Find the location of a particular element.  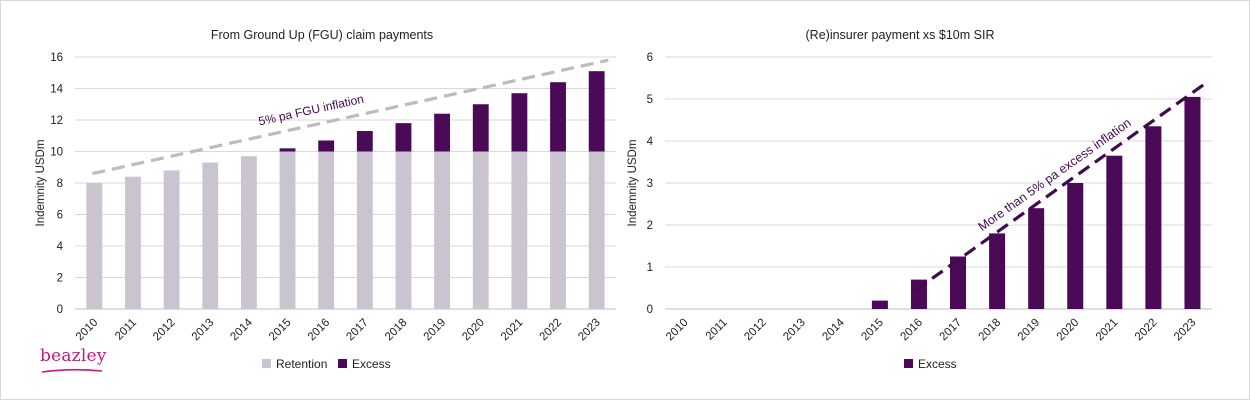

chart-2-x-tick-label: 2020 is located at coordinates (1068, 330).